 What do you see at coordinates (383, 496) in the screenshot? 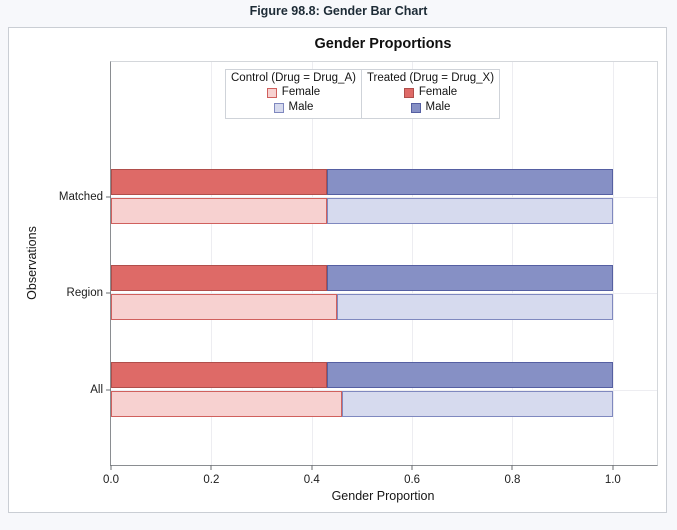
I see `x-axis-label: Gender Proportion` at bounding box center [383, 496].